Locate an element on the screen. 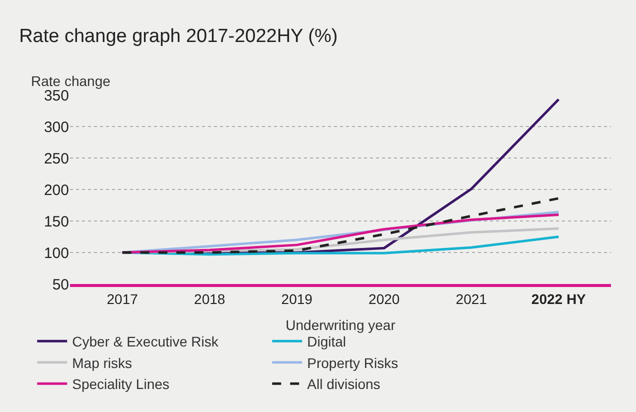 The image size is (636, 412). x-tick-label: 2020 is located at coordinates (384, 298).